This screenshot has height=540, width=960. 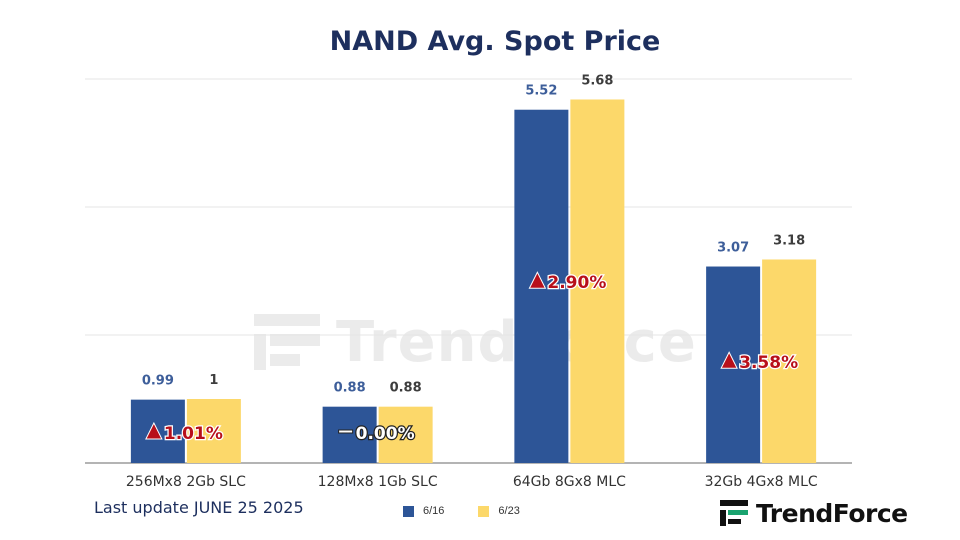 I want to click on watermark-logo-icon, so click(x=287, y=342).